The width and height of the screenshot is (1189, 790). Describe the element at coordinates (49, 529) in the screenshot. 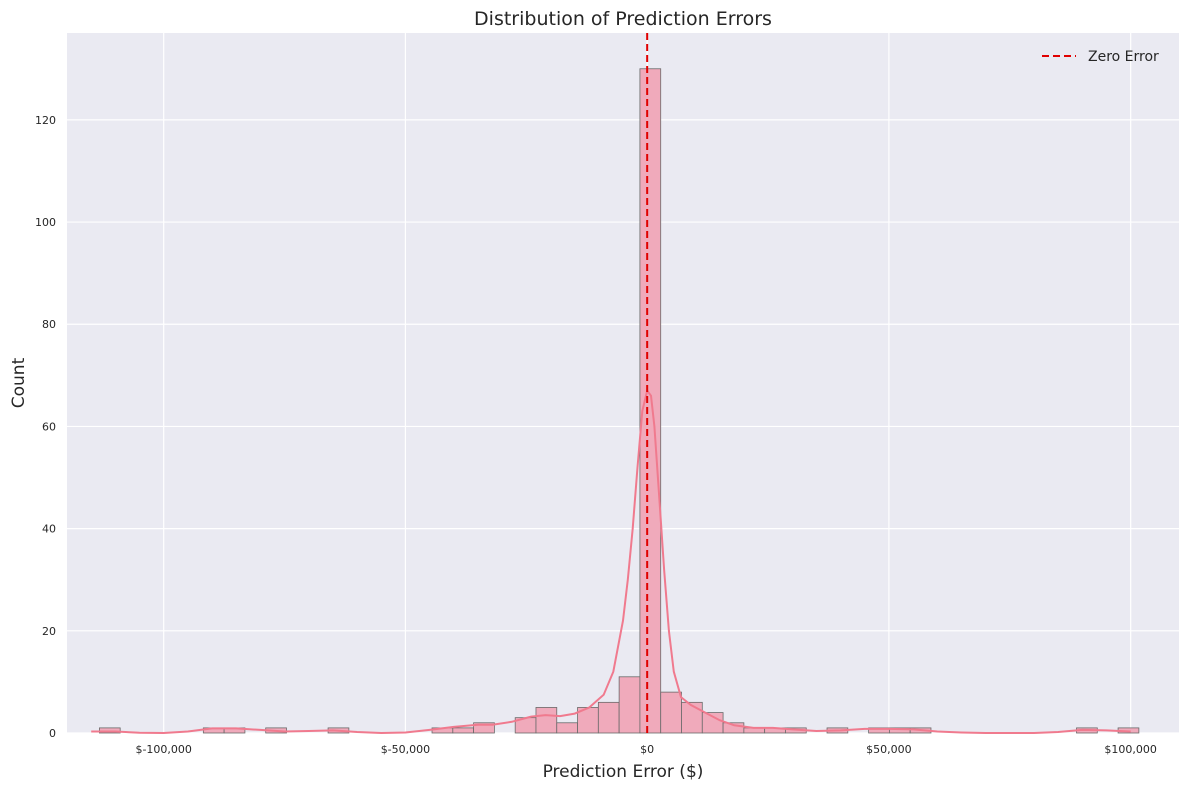

I see `y-tick-label-2: 40` at that location.